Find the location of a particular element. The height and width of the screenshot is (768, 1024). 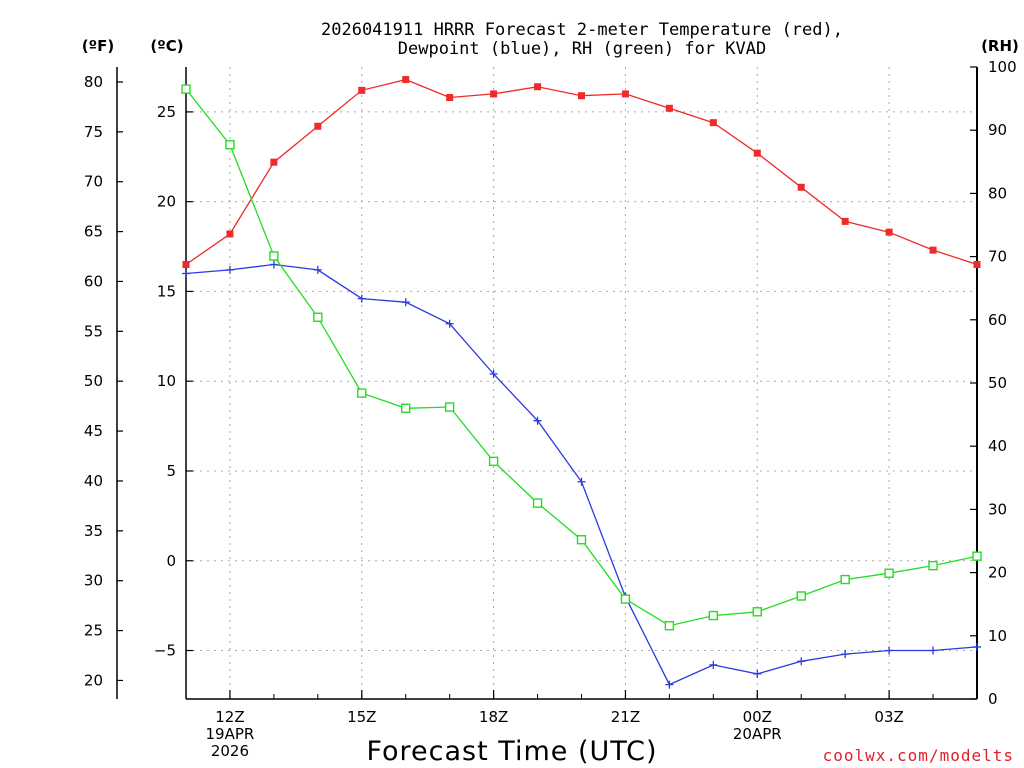

rh-axis: 0 10 20 30 40 50 60 70 80 90 100 is located at coordinates (993, 383).